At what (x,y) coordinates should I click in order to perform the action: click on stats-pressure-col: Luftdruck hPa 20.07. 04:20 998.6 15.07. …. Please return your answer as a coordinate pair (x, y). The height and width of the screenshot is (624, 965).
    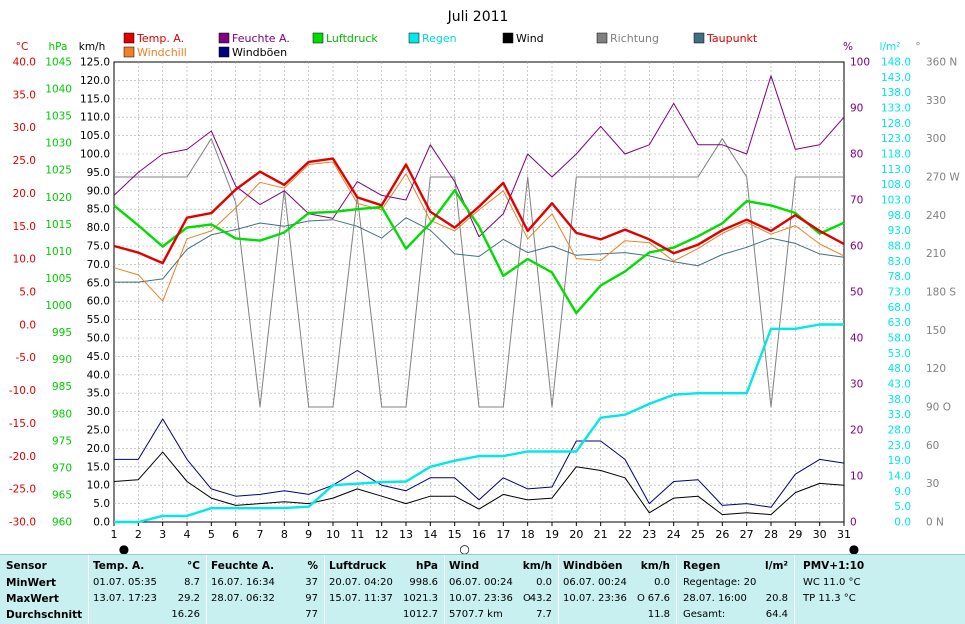
    Looking at the image, I should click on (384, 589).